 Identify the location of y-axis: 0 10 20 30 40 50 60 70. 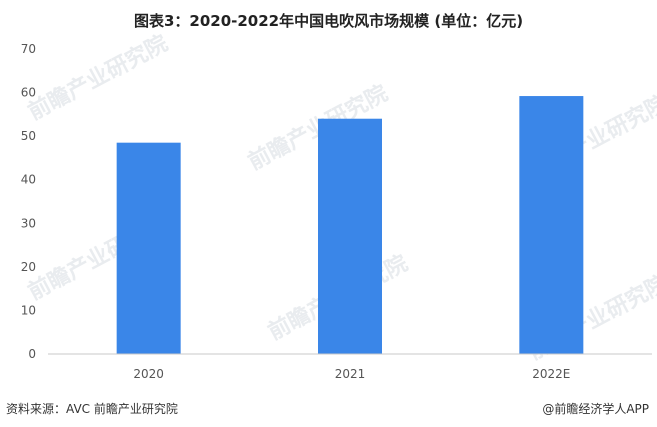
(28, 201).